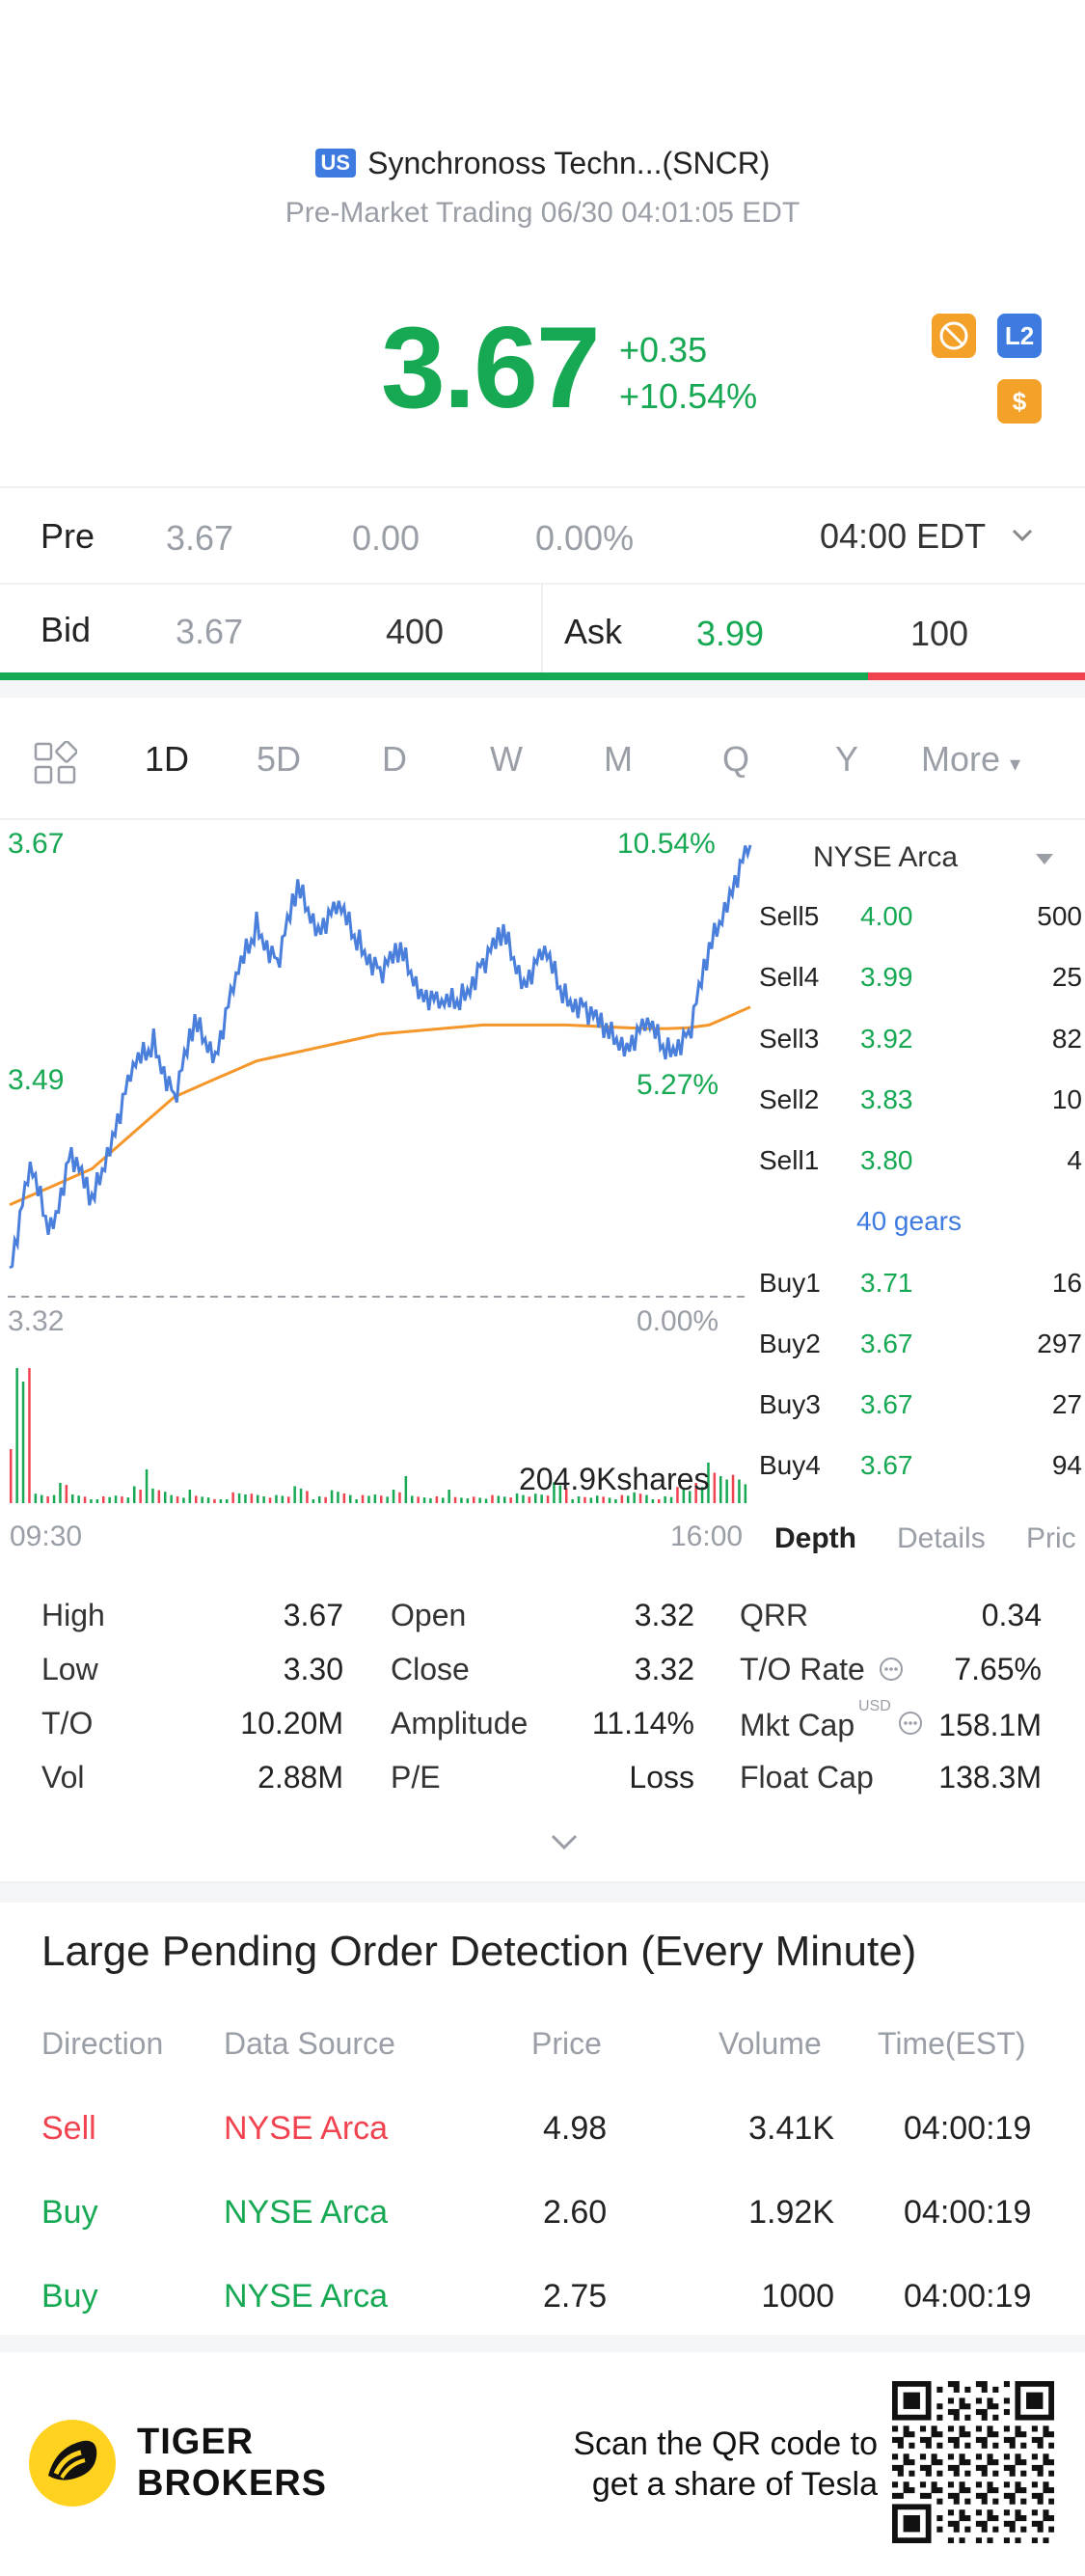 This screenshot has width=1085, height=2576. What do you see at coordinates (313, 1615) in the screenshot?
I see `stat-high-value: 3.67` at bounding box center [313, 1615].